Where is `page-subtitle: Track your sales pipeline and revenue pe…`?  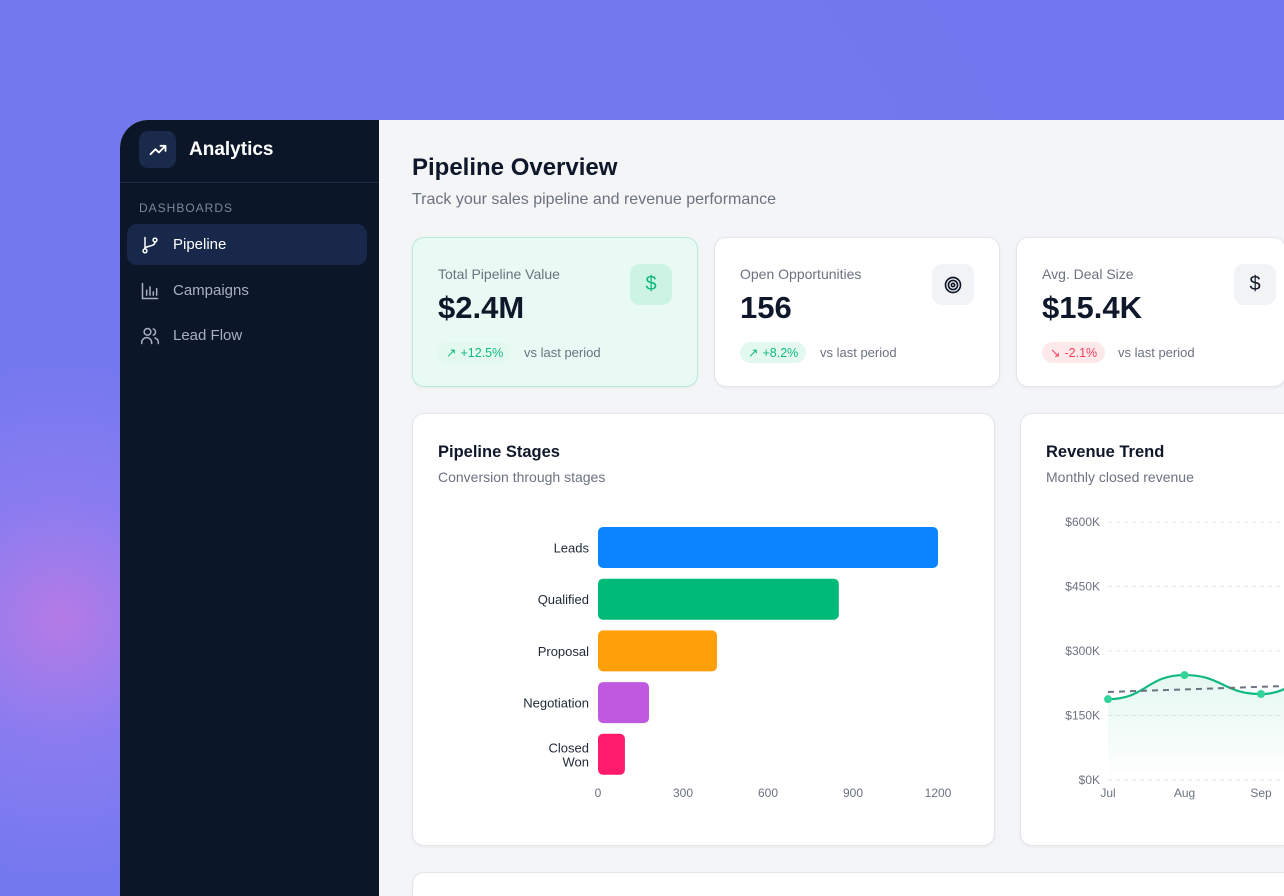
page-subtitle: Track your sales pipeline and revenue pe… is located at coordinates (594, 199).